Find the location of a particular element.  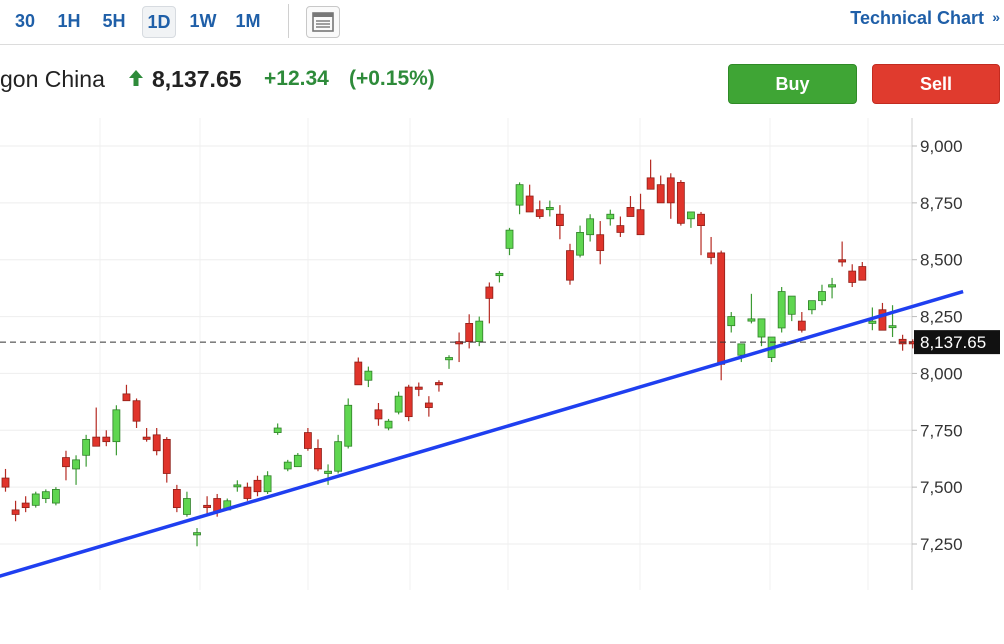

layout-icon is located at coordinates (323, 22).